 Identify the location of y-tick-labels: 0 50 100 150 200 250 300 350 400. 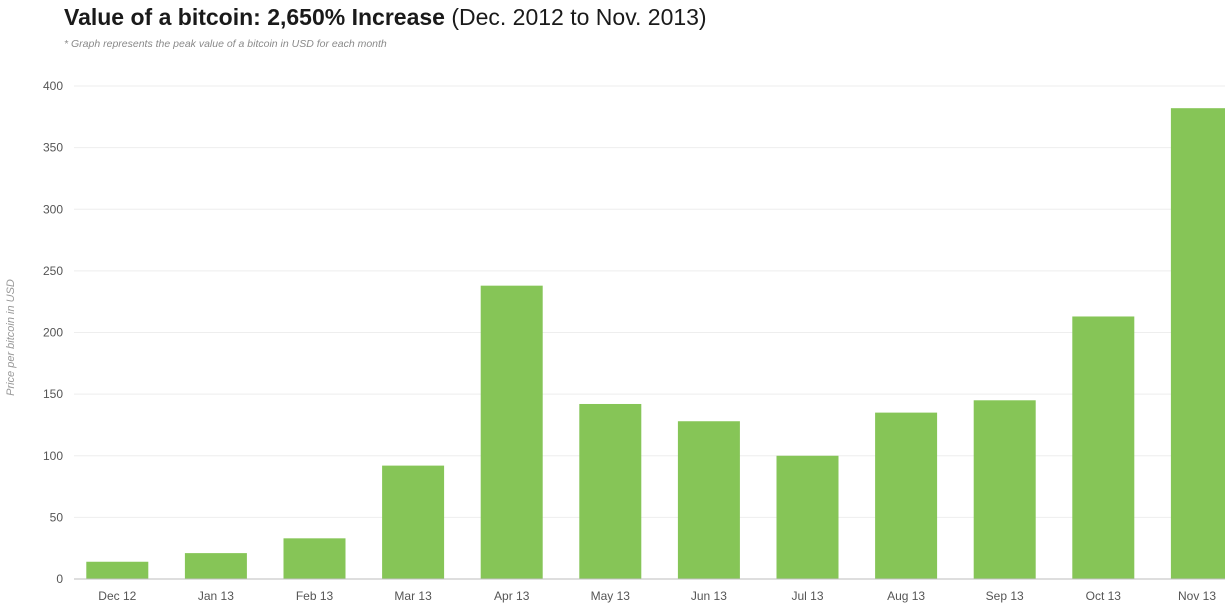
(53, 332).